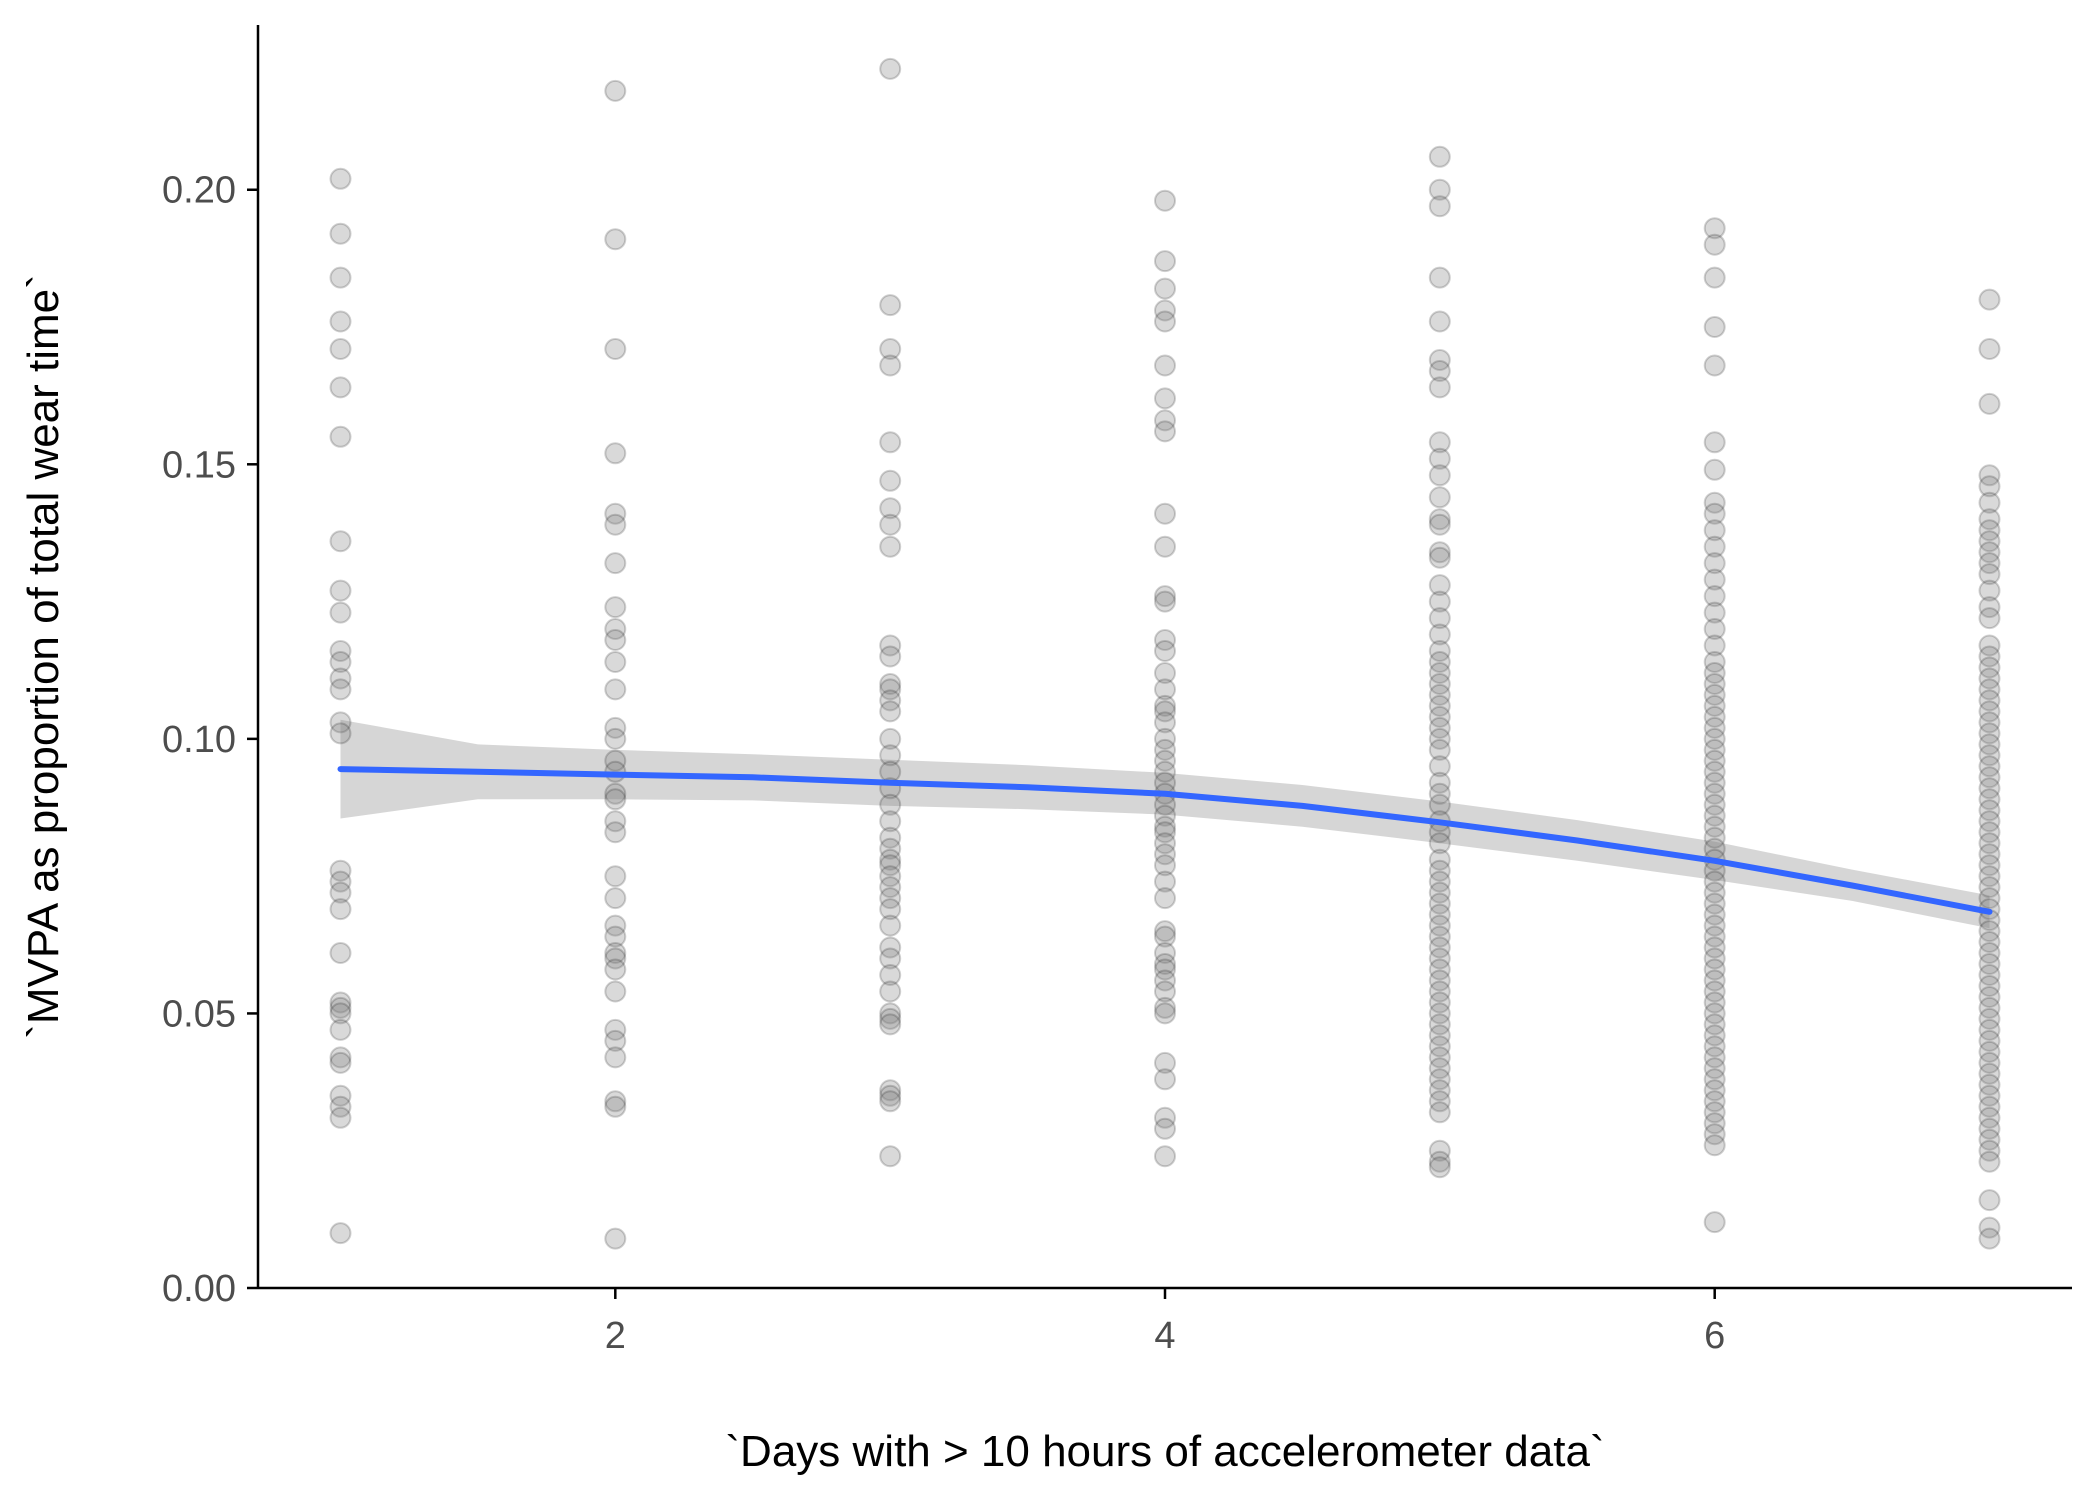 This screenshot has width=2100, height=1500. I want to click on y-tick-label: 0.00, so click(199, 1289).